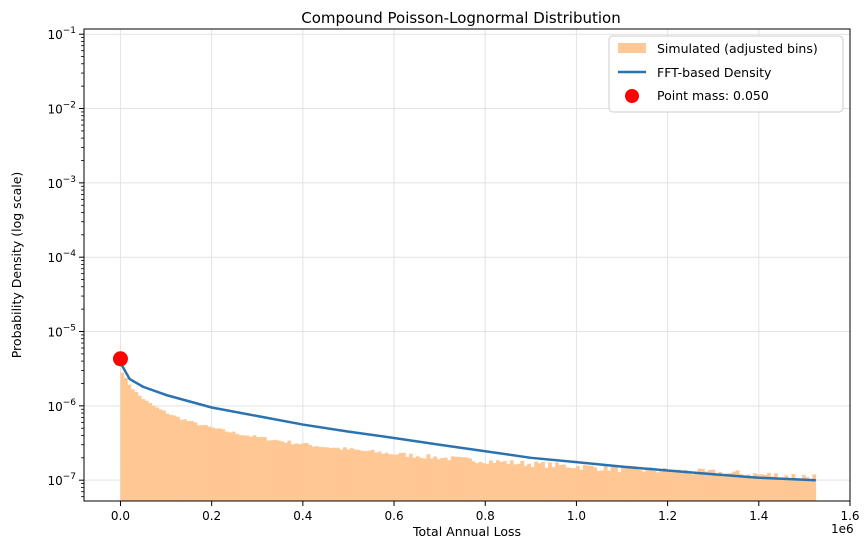 The height and width of the screenshot is (547, 868). What do you see at coordinates (714, 72) in the screenshot?
I see `legend-fft-label: FFT-based Density` at bounding box center [714, 72].